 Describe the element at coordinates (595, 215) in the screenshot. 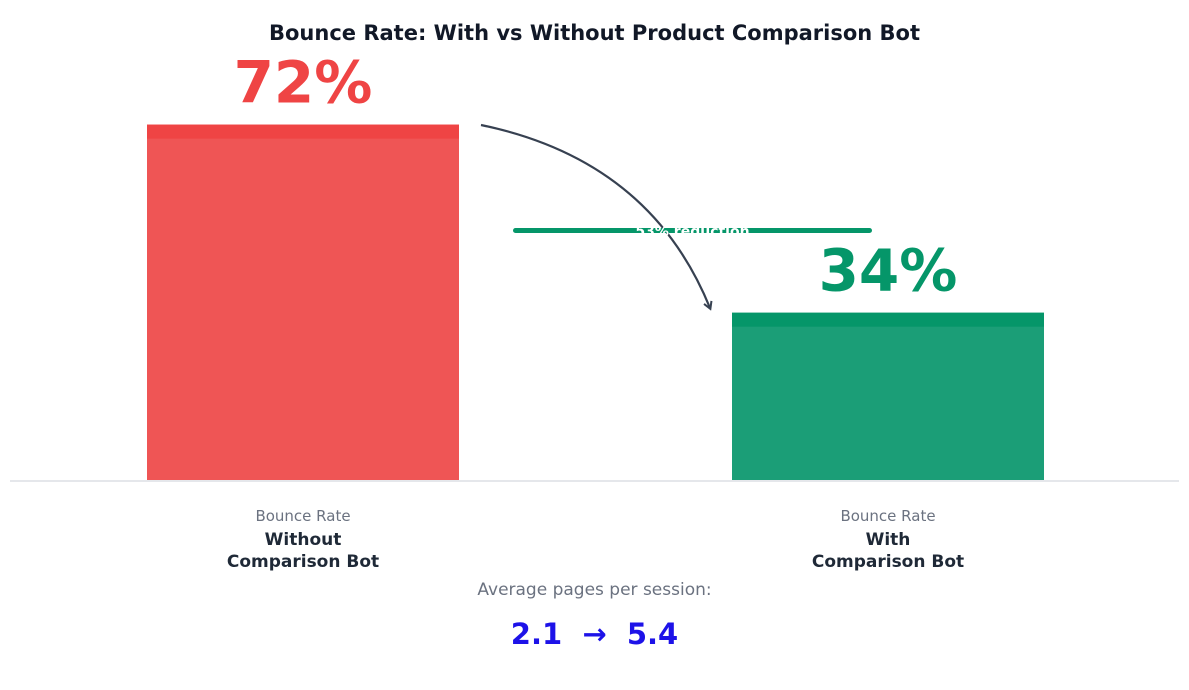

I see `comparison-arrow` at that location.